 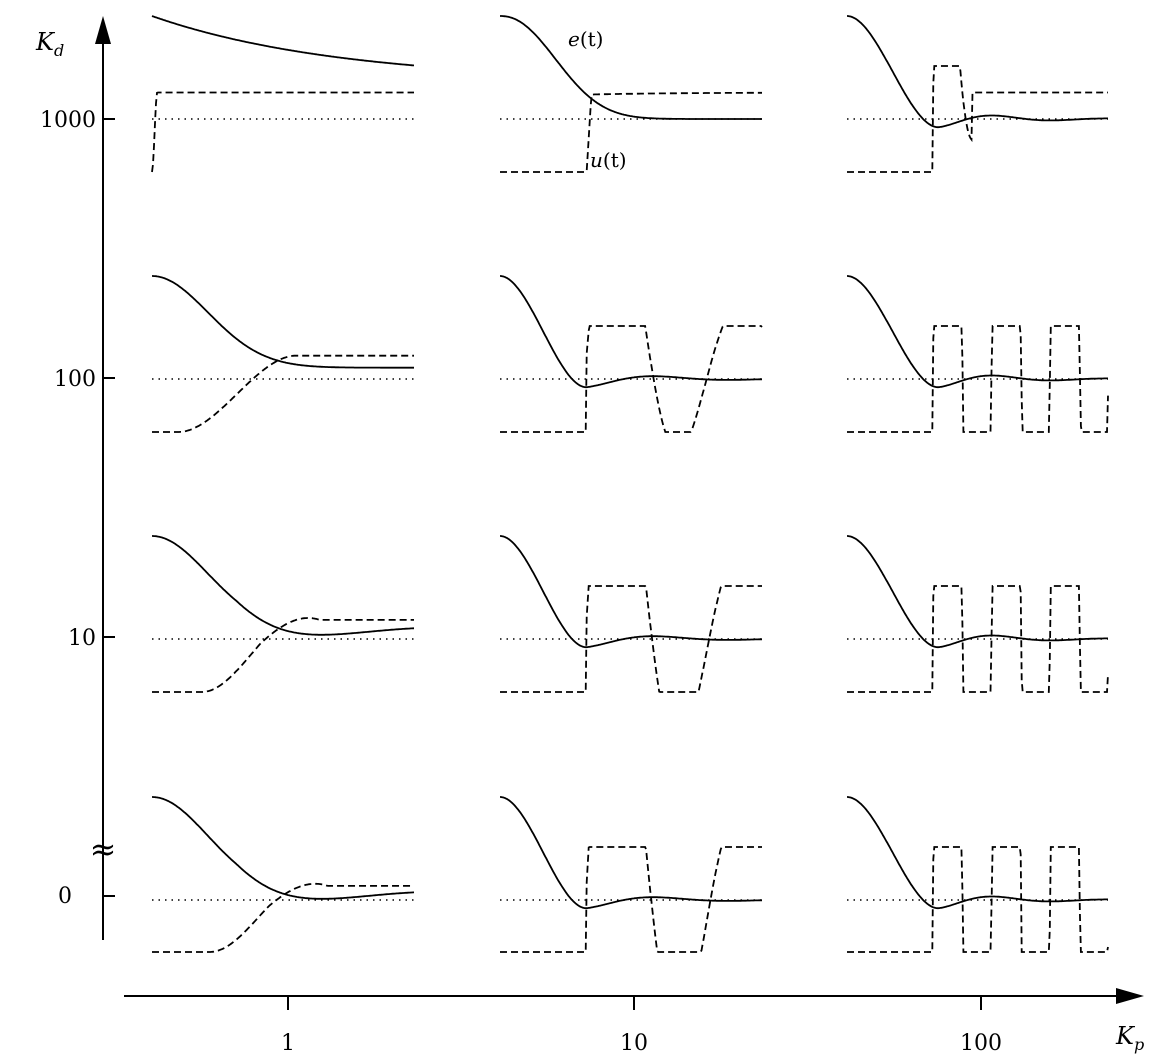 I want to click on x-tick-label-1: 1, so click(x=288, y=1043).